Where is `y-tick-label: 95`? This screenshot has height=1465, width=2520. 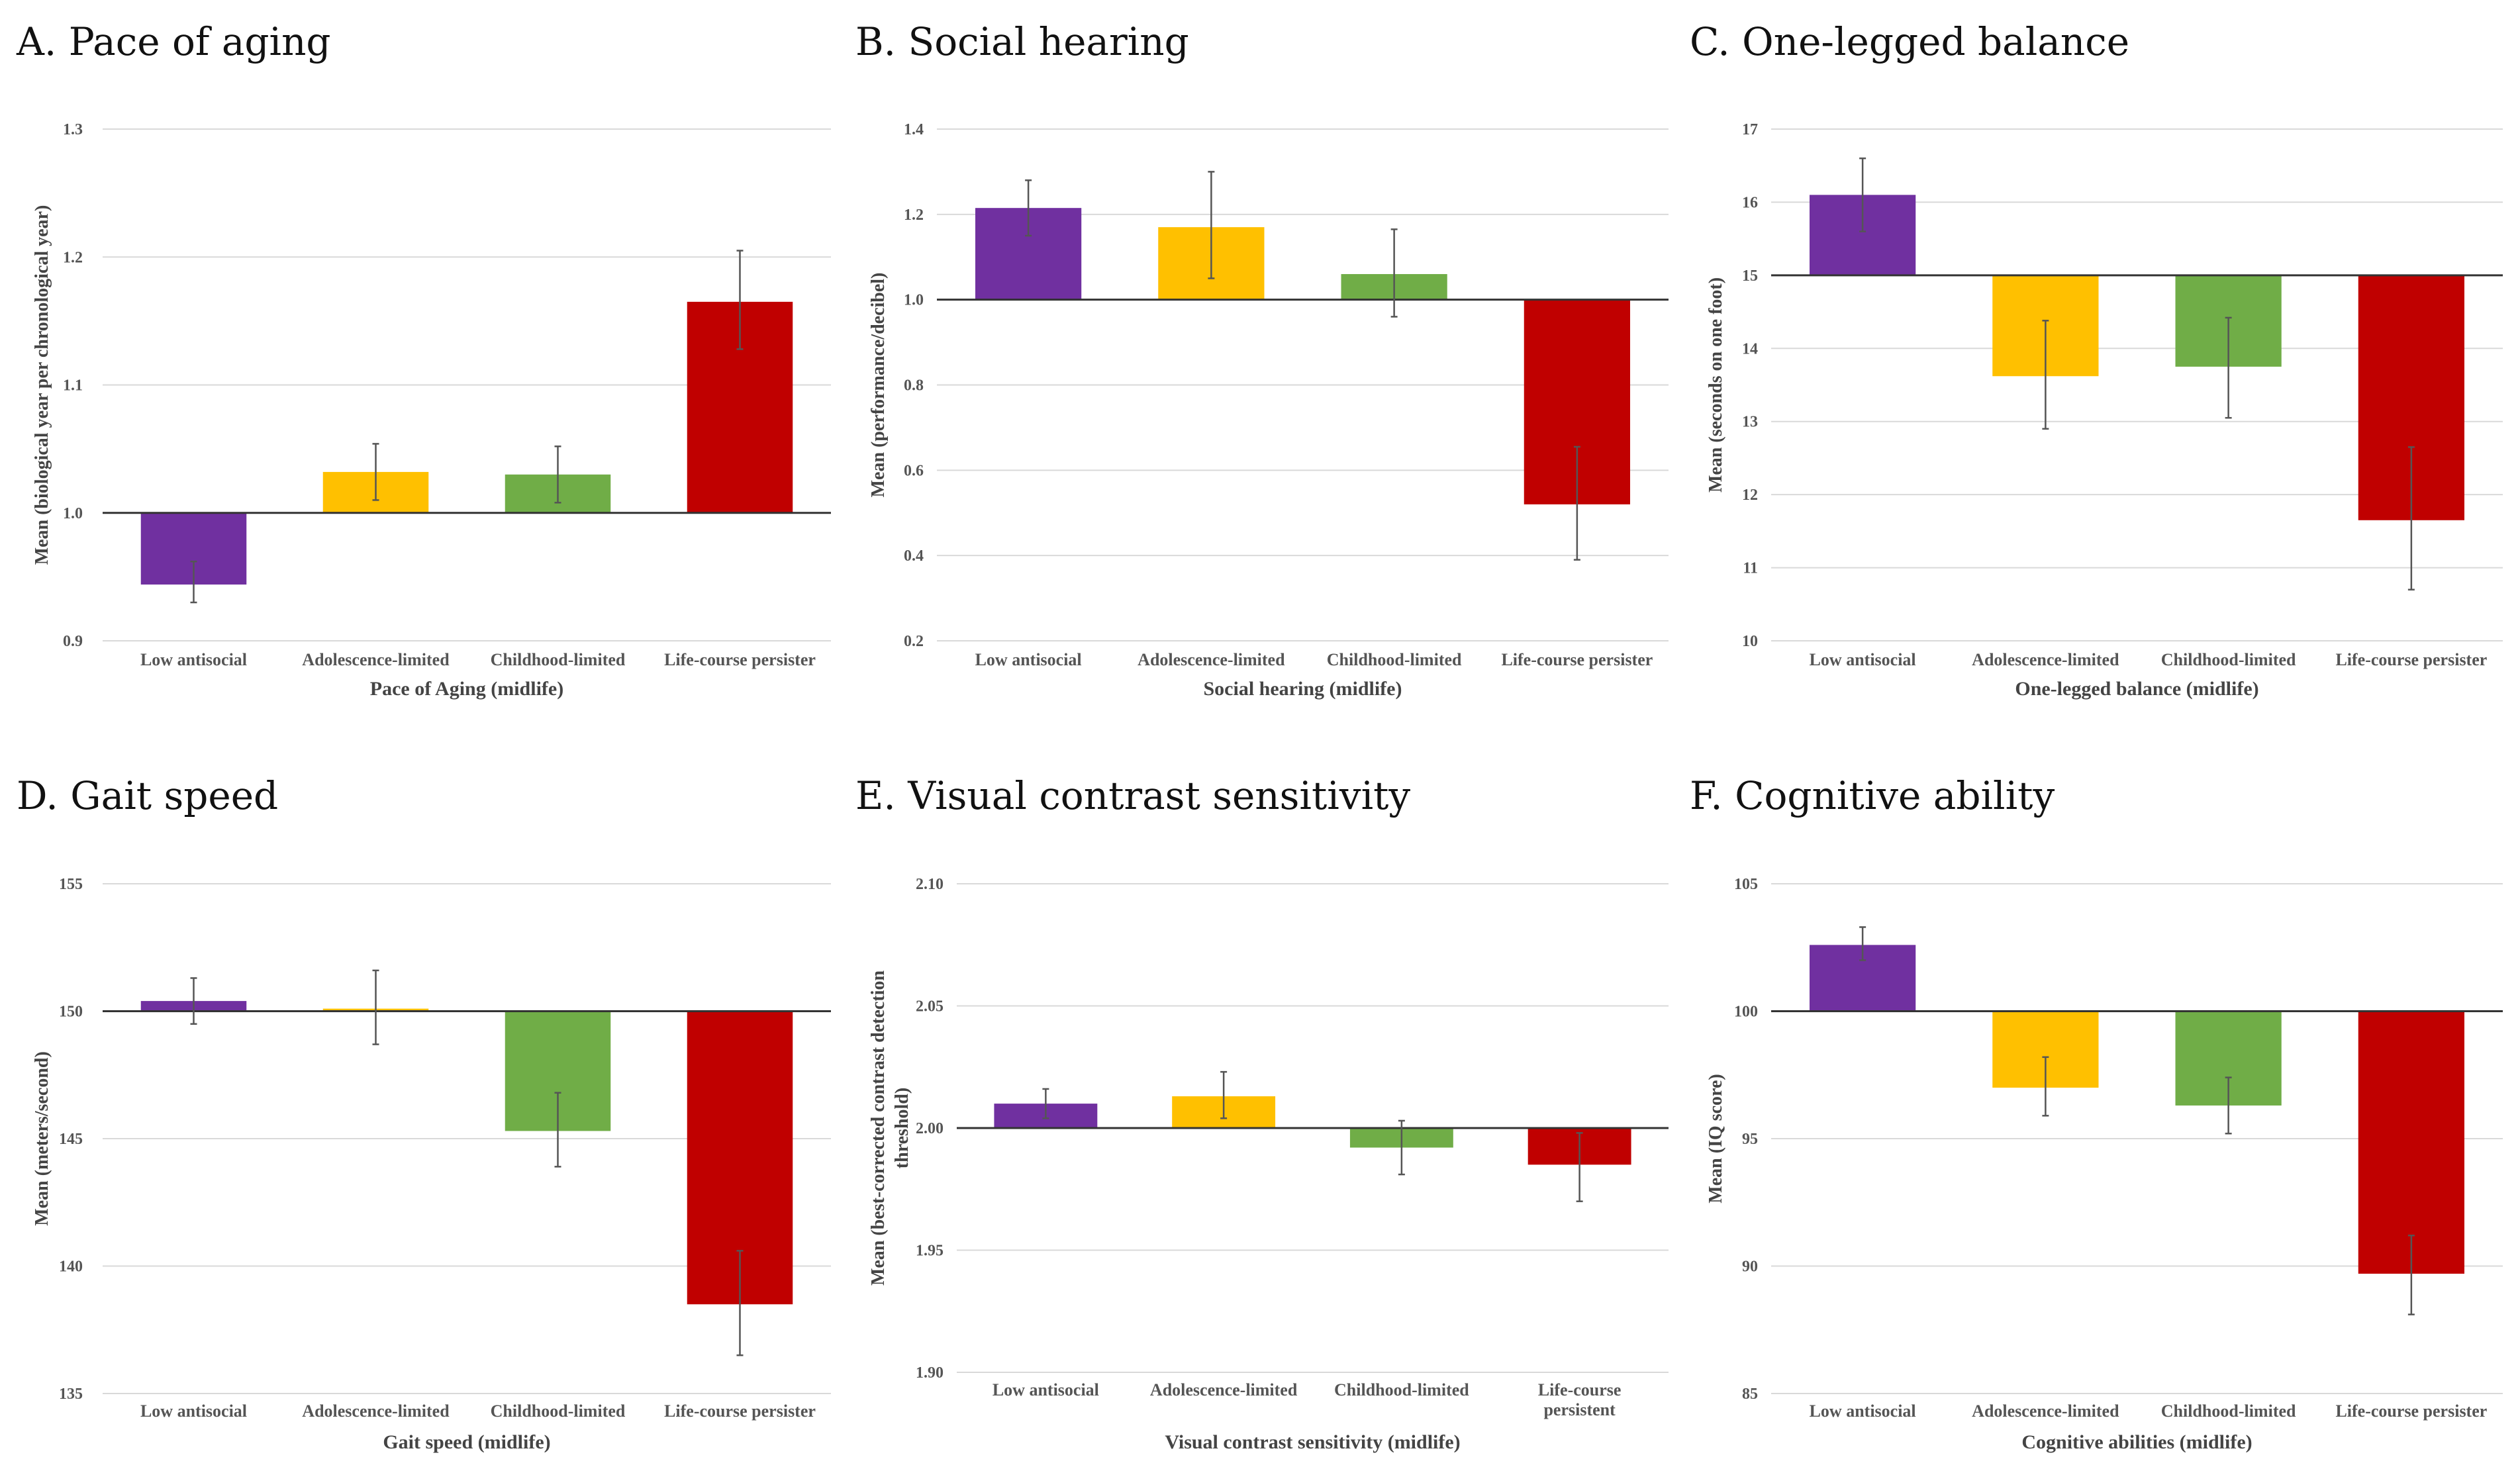 y-tick-label: 95 is located at coordinates (1750, 1139).